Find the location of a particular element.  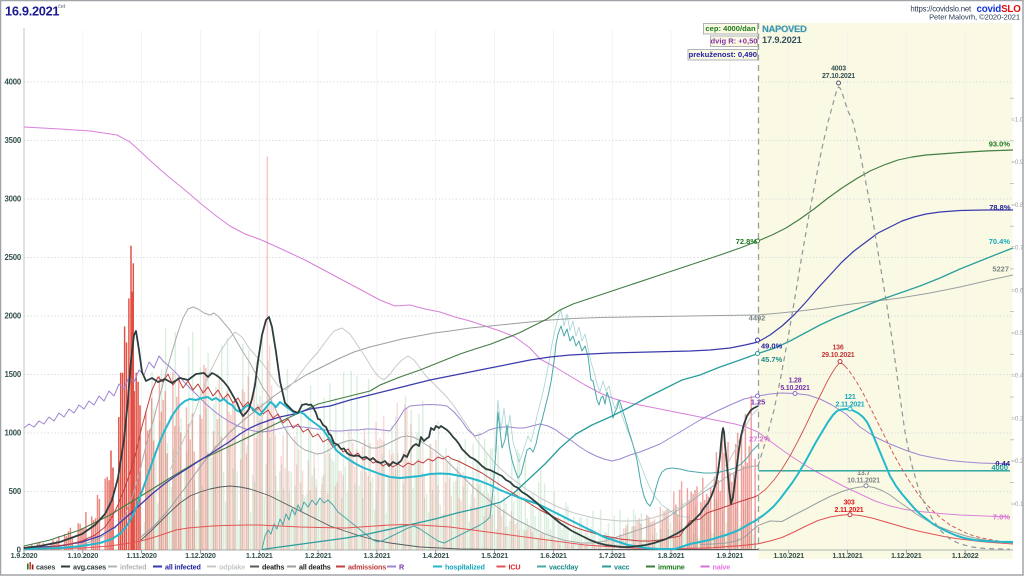

svg-text: 4003 is located at coordinates (838, 69).